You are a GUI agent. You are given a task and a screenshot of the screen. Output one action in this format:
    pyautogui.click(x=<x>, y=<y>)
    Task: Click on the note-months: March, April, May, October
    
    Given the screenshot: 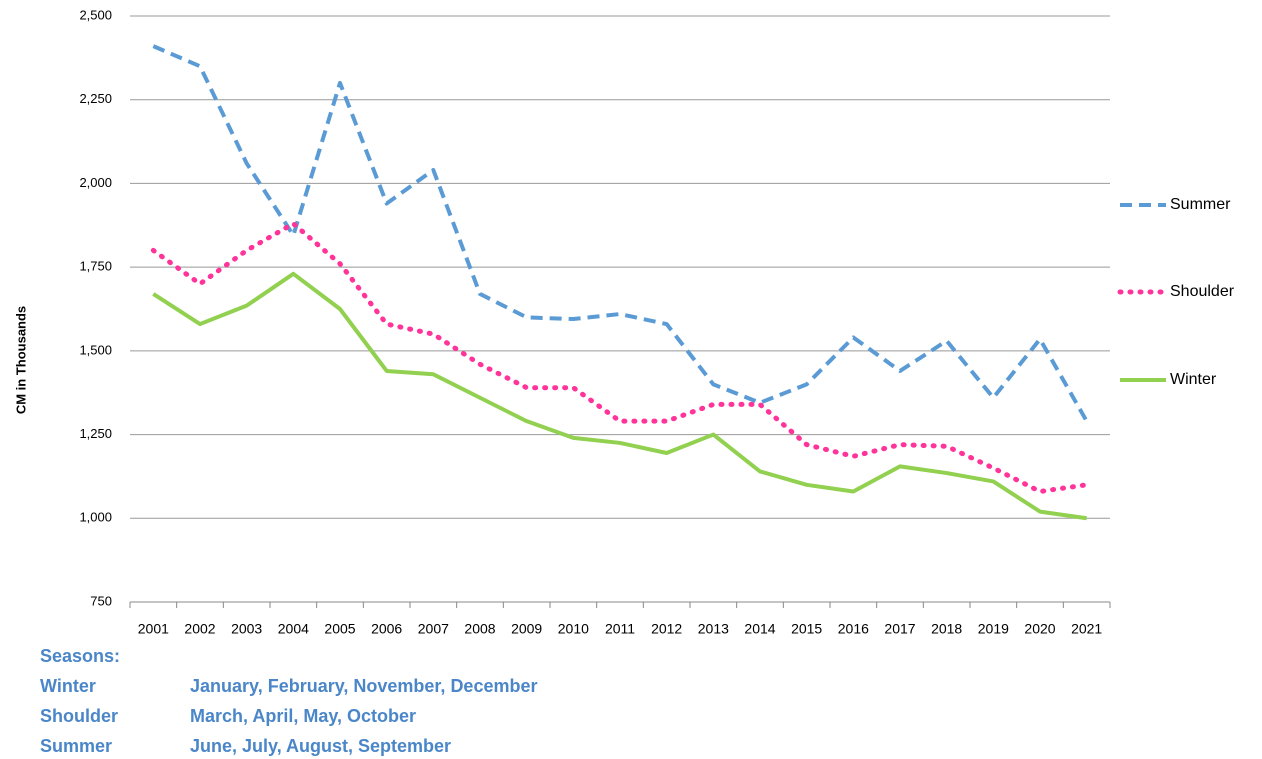 What is the action you would take?
    pyautogui.click(x=303, y=716)
    